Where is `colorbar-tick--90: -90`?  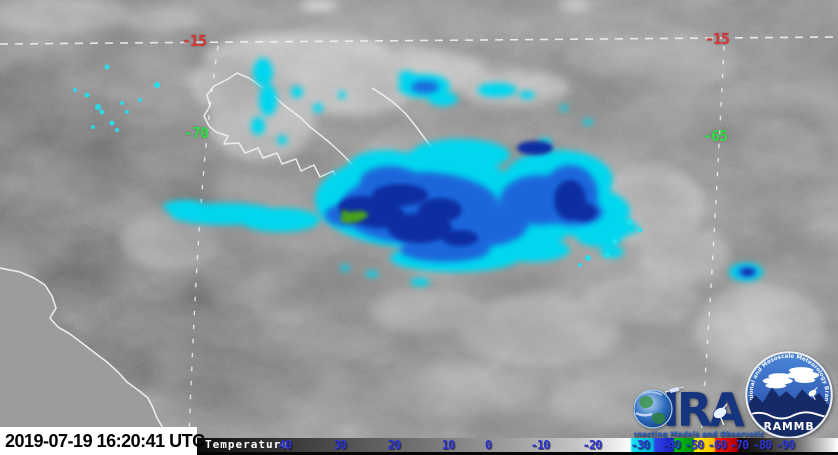
colorbar-tick--90: -90 is located at coordinates (785, 445).